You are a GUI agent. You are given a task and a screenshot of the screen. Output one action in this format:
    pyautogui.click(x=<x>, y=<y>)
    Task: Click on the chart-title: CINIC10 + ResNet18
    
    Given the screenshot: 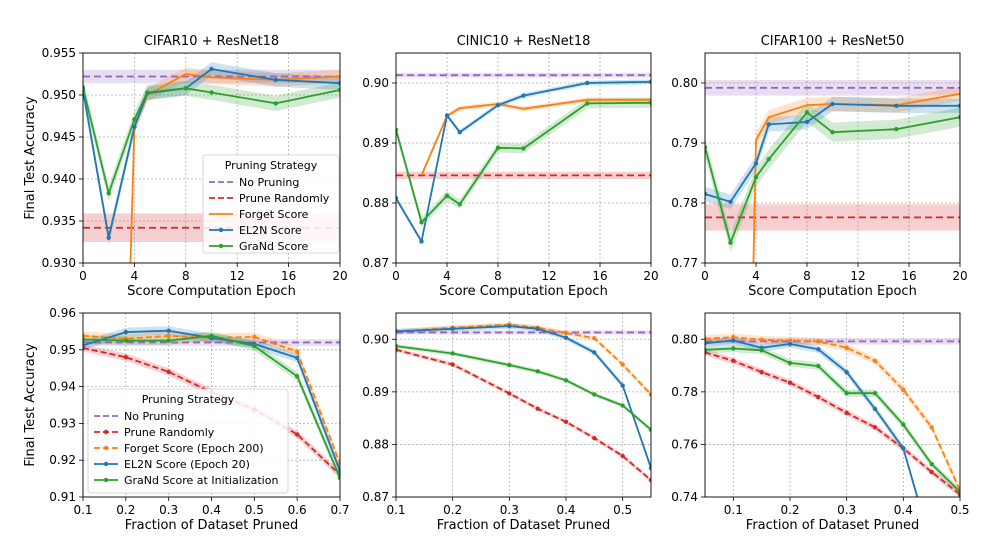 What is the action you would take?
    pyautogui.click(x=524, y=41)
    